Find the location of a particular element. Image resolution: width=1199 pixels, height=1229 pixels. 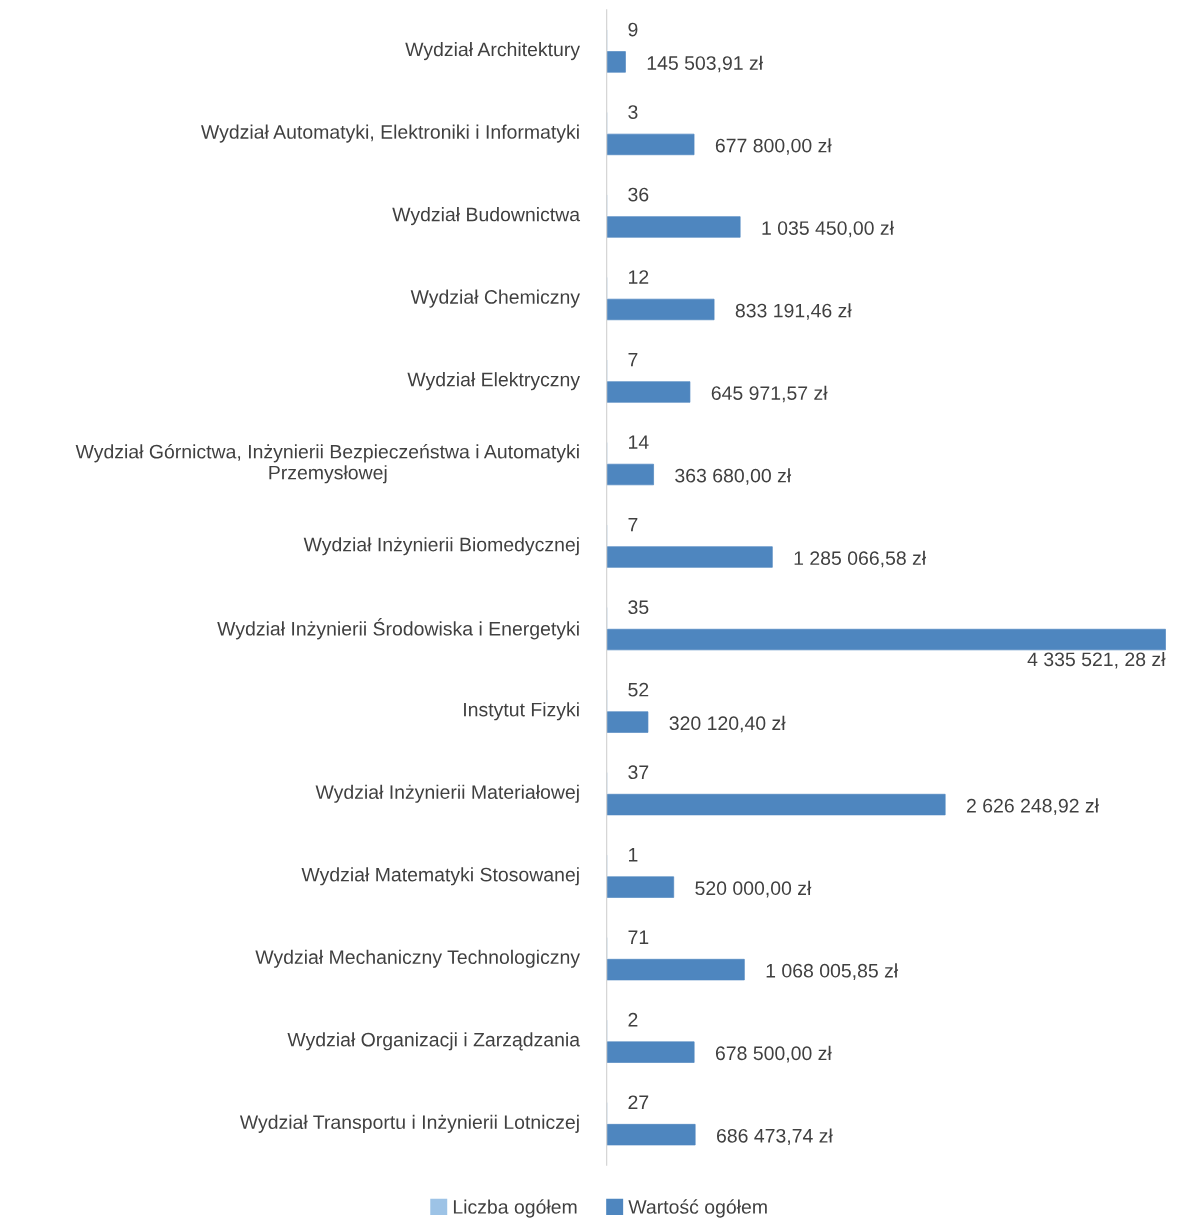

data-label: 14 is located at coordinates (639, 442).